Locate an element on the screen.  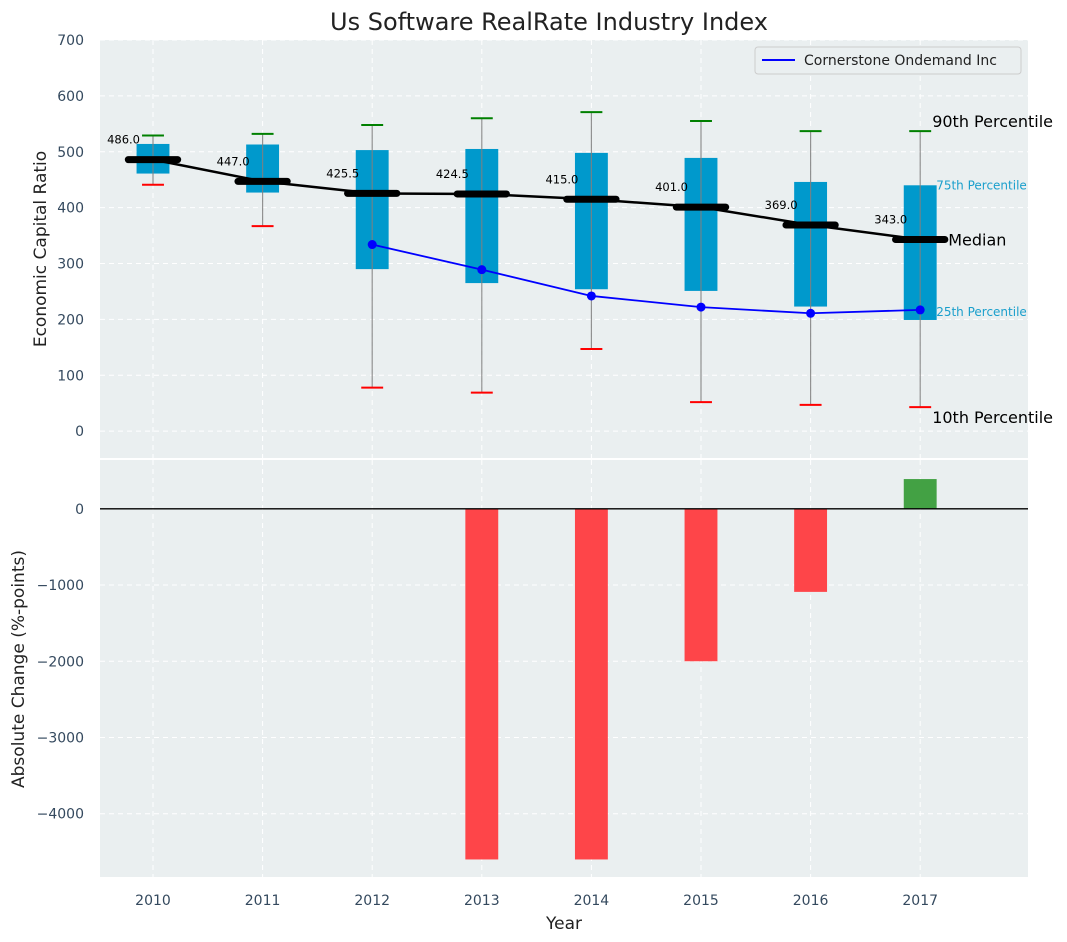
bottom-y-tick-labels: 0 −1000 −2000 −3000 −4000 is located at coordinates (60, 662).